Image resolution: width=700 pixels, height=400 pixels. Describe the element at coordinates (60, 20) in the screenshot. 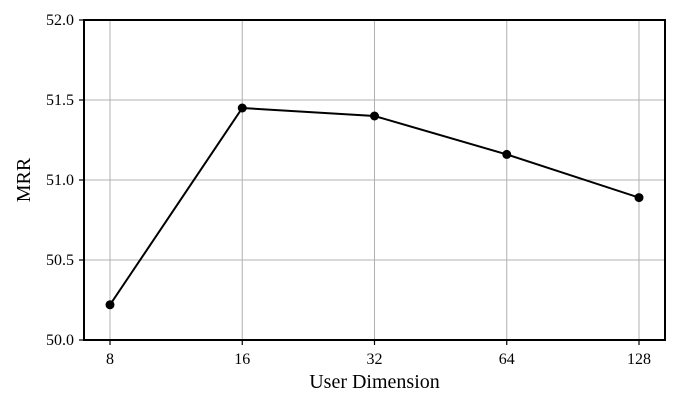

I see `y-tick-label: 52.0` at that location.